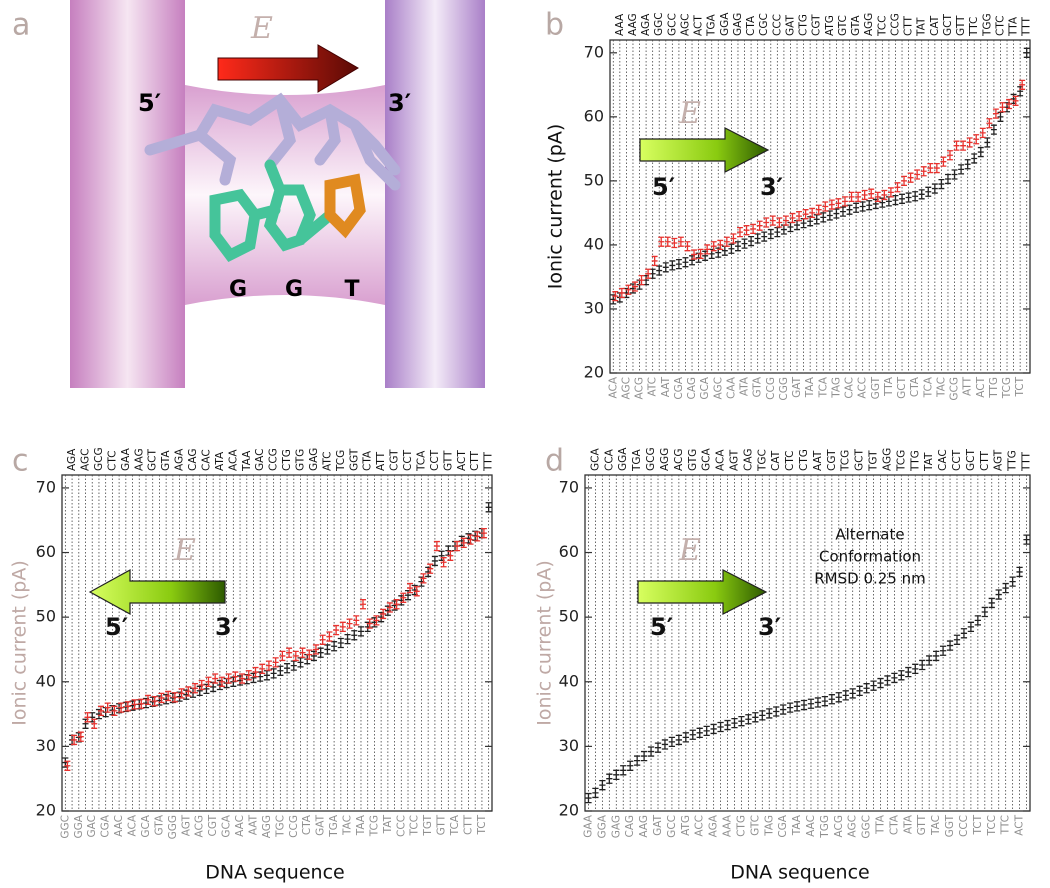 The width and height of the screenshot is (1050, 888). Describe the element at coordinates (381, 461) in the screenshot. I see `x-tick-label: ATT` at that location.